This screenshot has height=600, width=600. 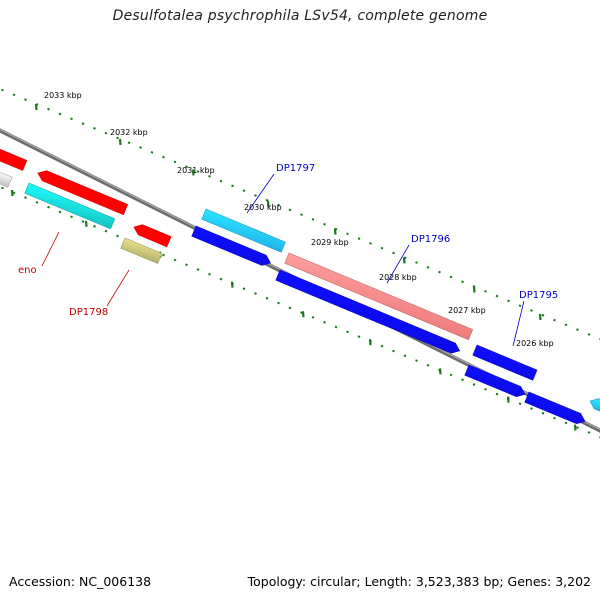 What do you see at coordinates (88, 312) in the screenshot?
I see `gene-label-text: DP1798` at bounding box center [88, 312].